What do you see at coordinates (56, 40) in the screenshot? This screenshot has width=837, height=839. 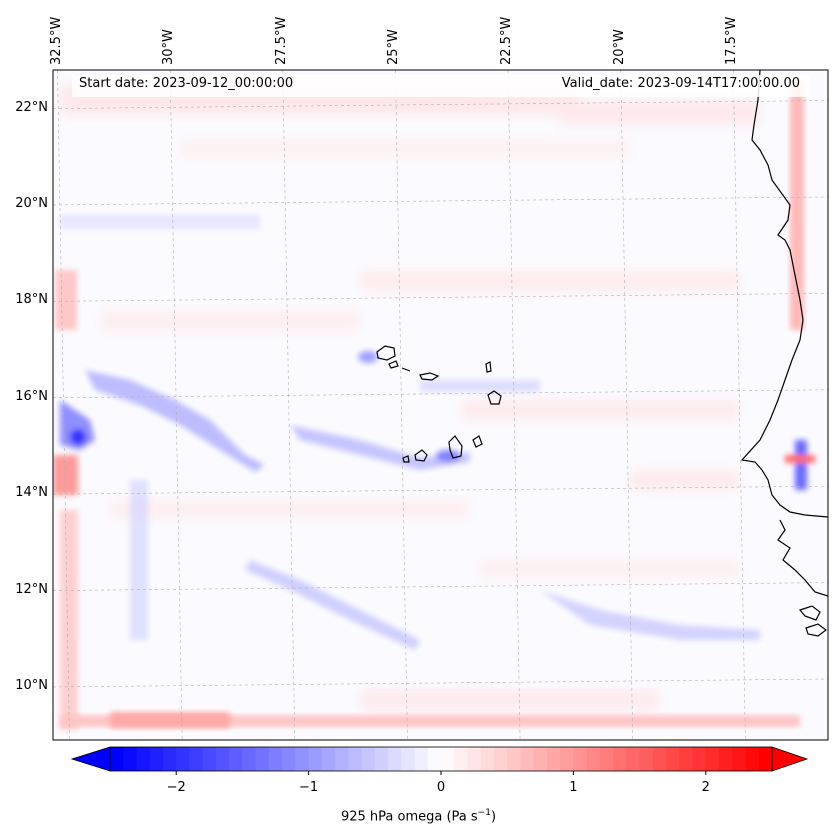 I see `longitude-label: 32.5°W` at bounding box center [56, 40].